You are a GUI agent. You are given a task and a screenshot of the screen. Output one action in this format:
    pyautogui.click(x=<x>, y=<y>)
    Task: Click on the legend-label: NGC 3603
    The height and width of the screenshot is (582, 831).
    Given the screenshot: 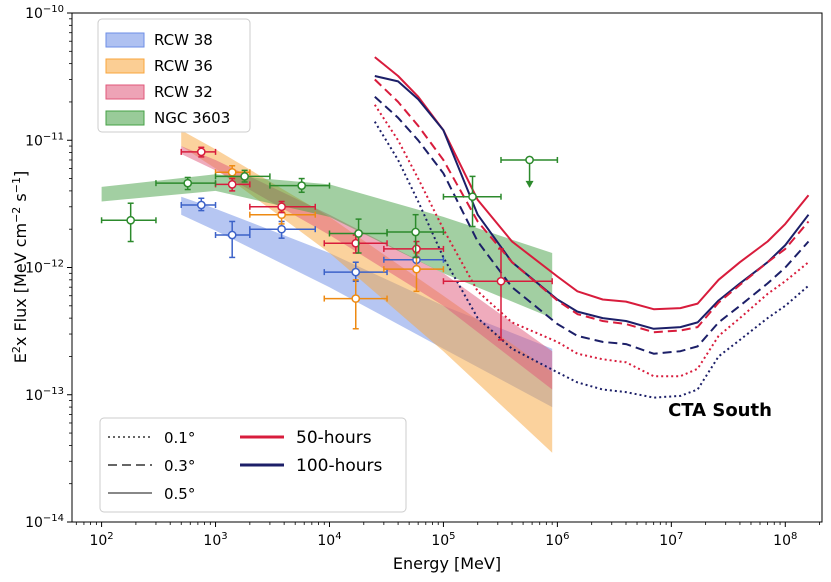 What is the action you would take?
    pyautogui.click(x=192, y=118)
    